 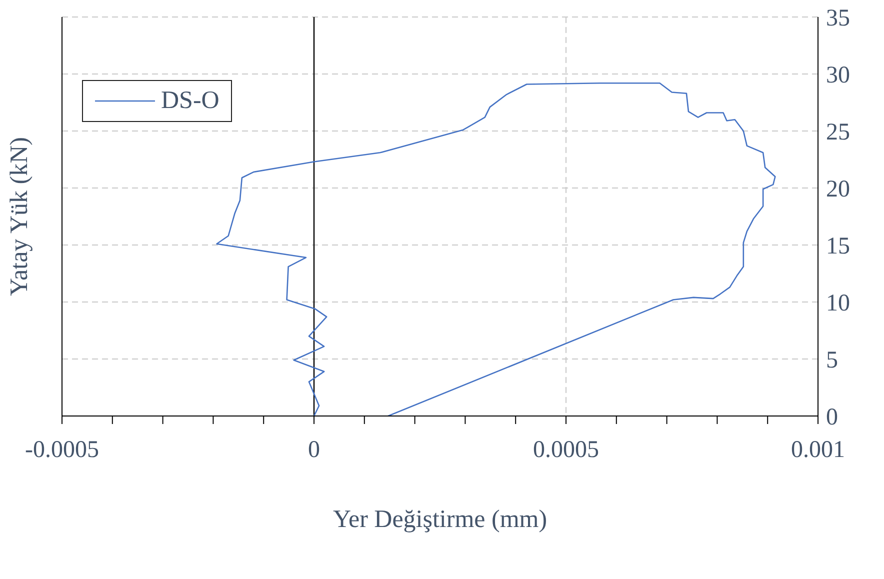 I want to click on x-axis-title: Yer Değiştirme (mm), so click(x=440, y=519).